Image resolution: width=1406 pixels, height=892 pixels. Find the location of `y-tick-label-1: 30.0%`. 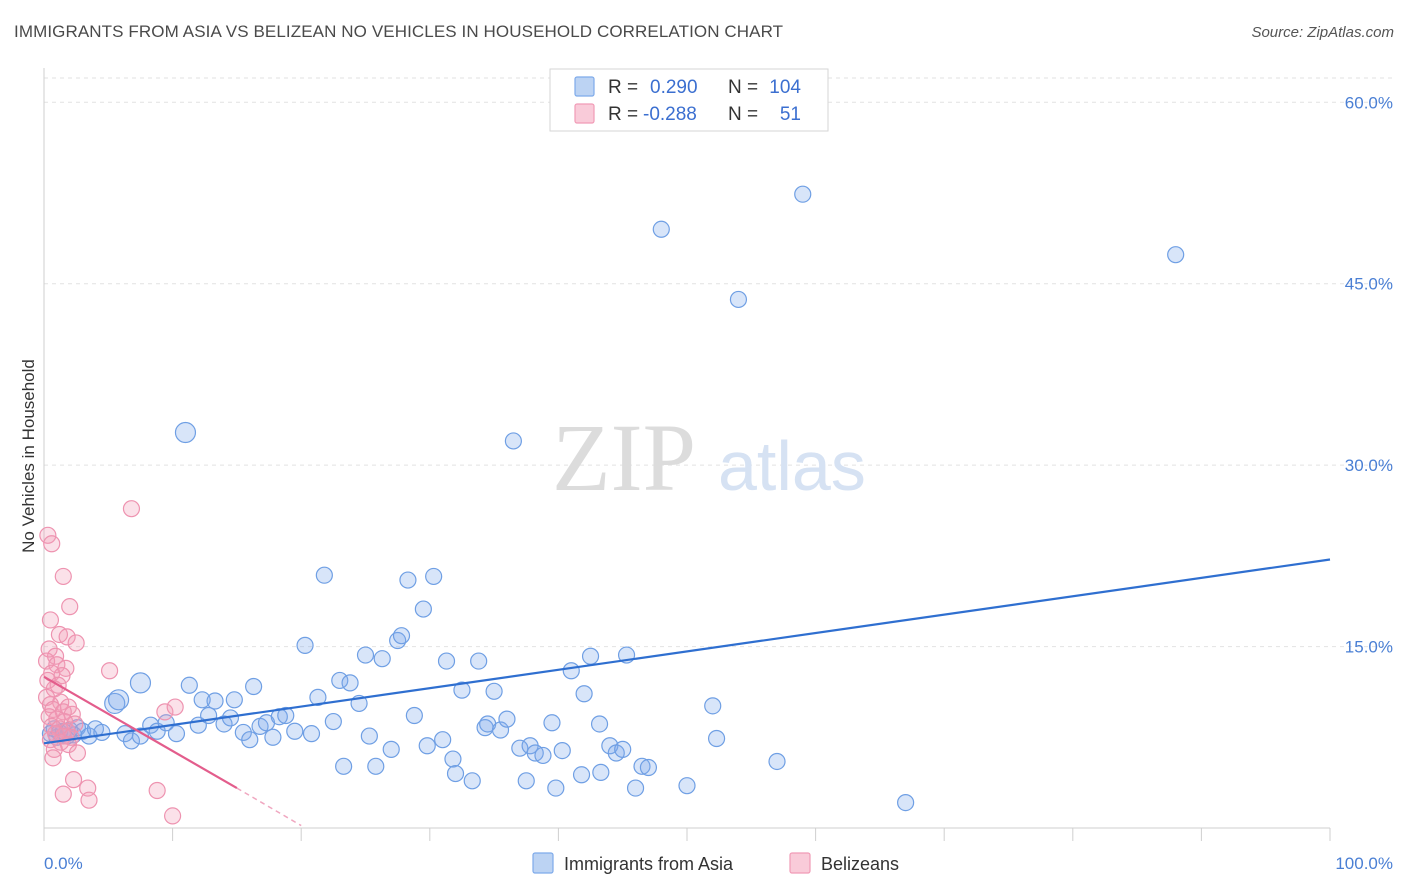

y-tick-label-1: 30.0% is located at coordinates (1369, 465).